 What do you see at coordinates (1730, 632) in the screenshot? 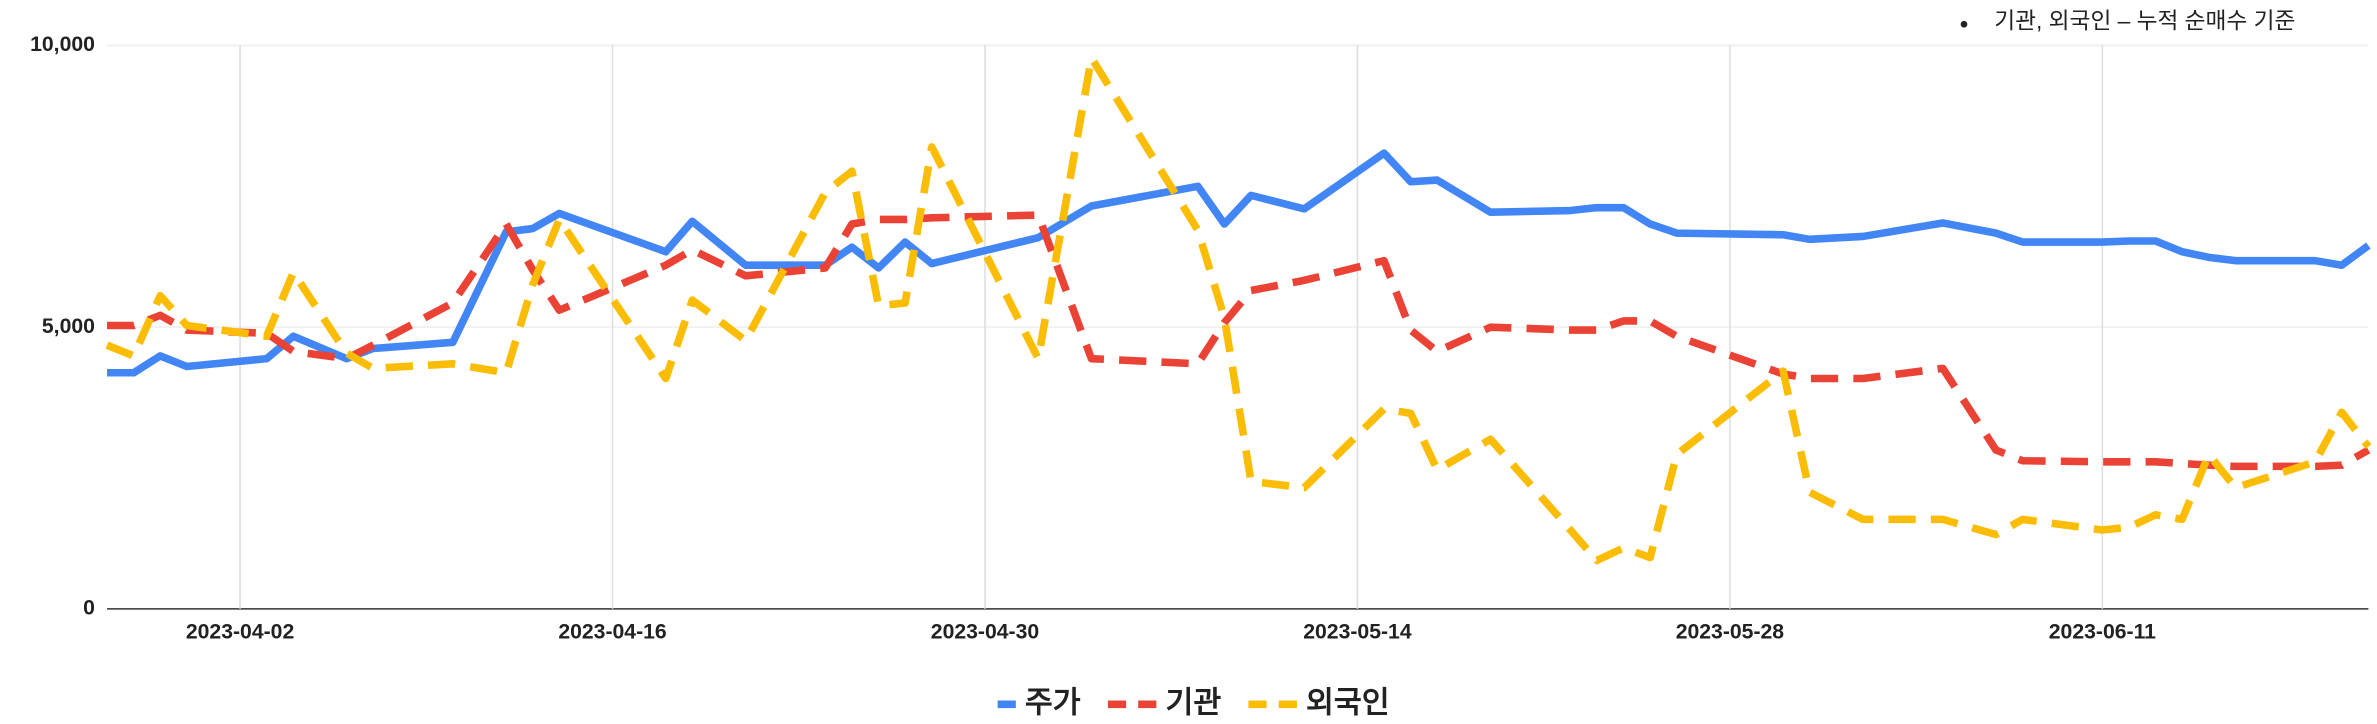
I see `x-tick-label: 2023-05-28` at bounding box center [1730, 632].